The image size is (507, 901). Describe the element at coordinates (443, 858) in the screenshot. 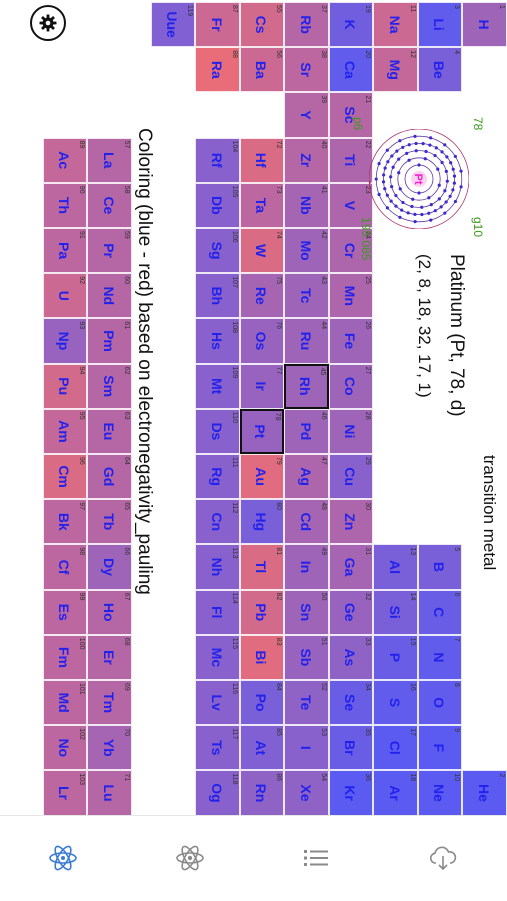

I see `tab-download` at that location.